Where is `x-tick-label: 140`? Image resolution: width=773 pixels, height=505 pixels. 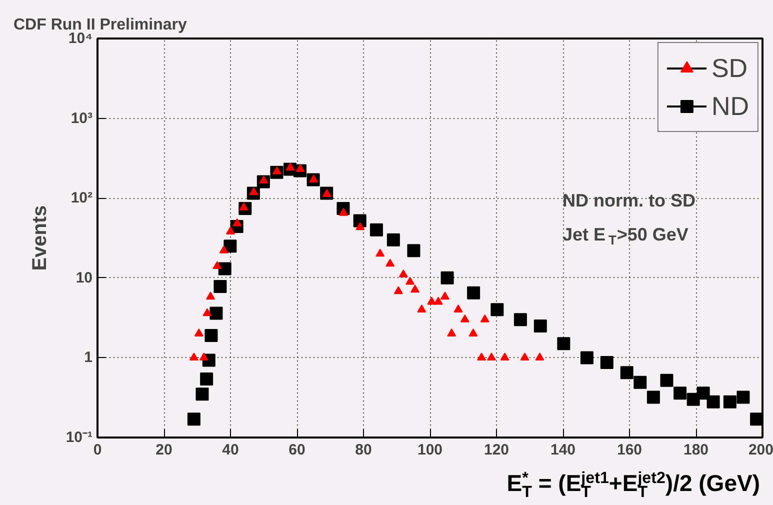 x-tick-label: 140 is located at coordinates (563, 450).